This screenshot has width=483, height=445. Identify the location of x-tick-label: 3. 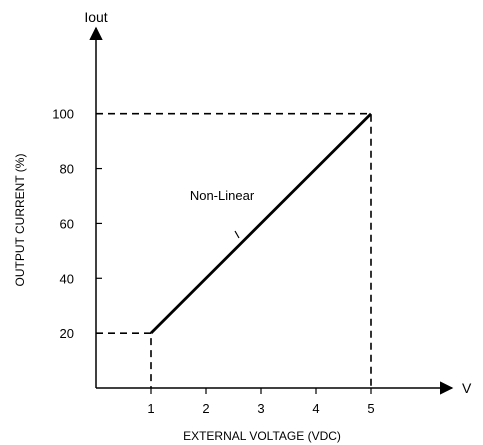
(260, 408).